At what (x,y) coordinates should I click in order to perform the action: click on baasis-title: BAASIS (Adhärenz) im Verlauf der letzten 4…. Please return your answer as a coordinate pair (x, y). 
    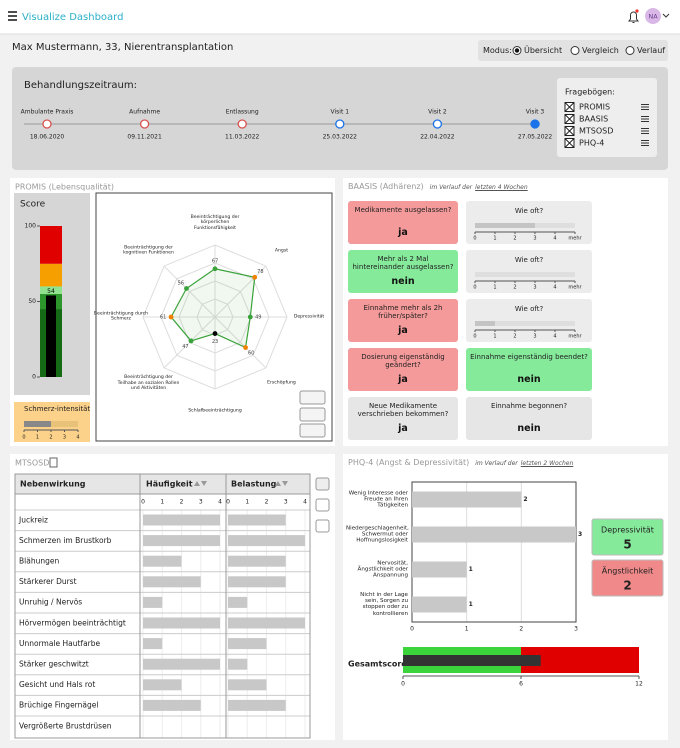
    Looking at the image, I should click on (438, 186).